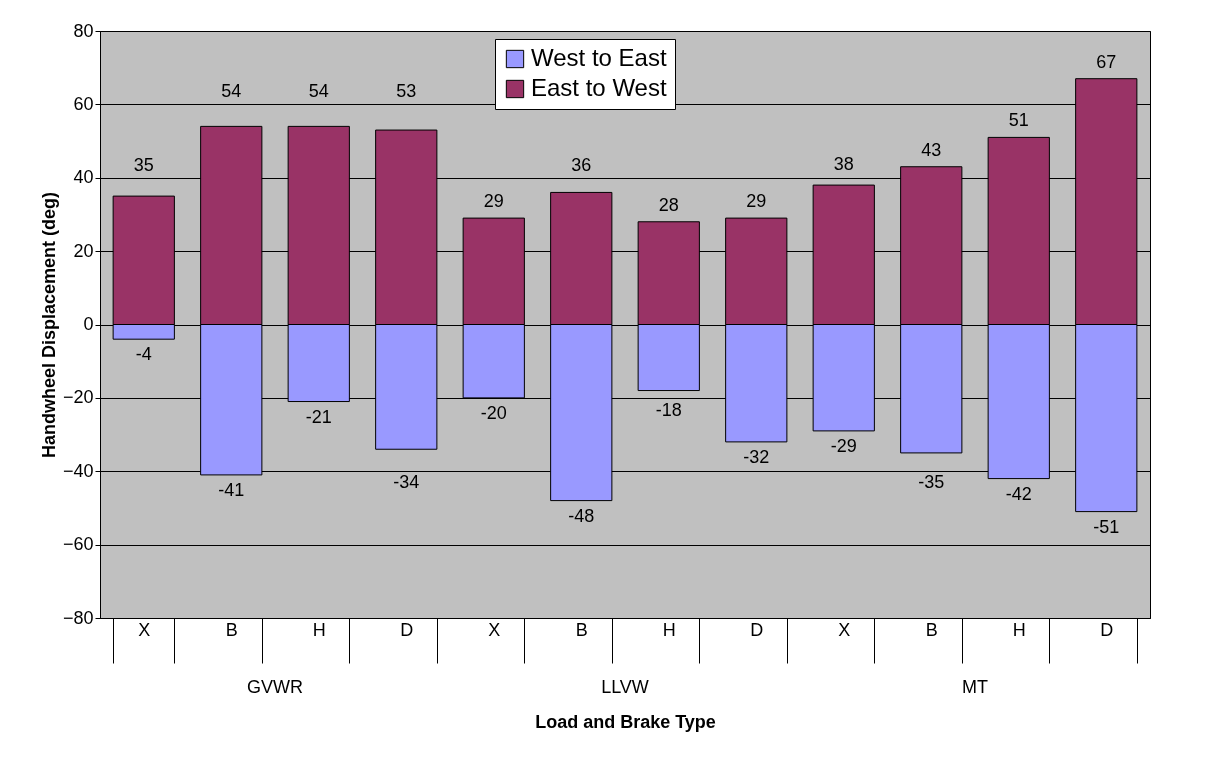 The image size is (1223, 761). I want to click on data-label: 38, so click(843, 164).